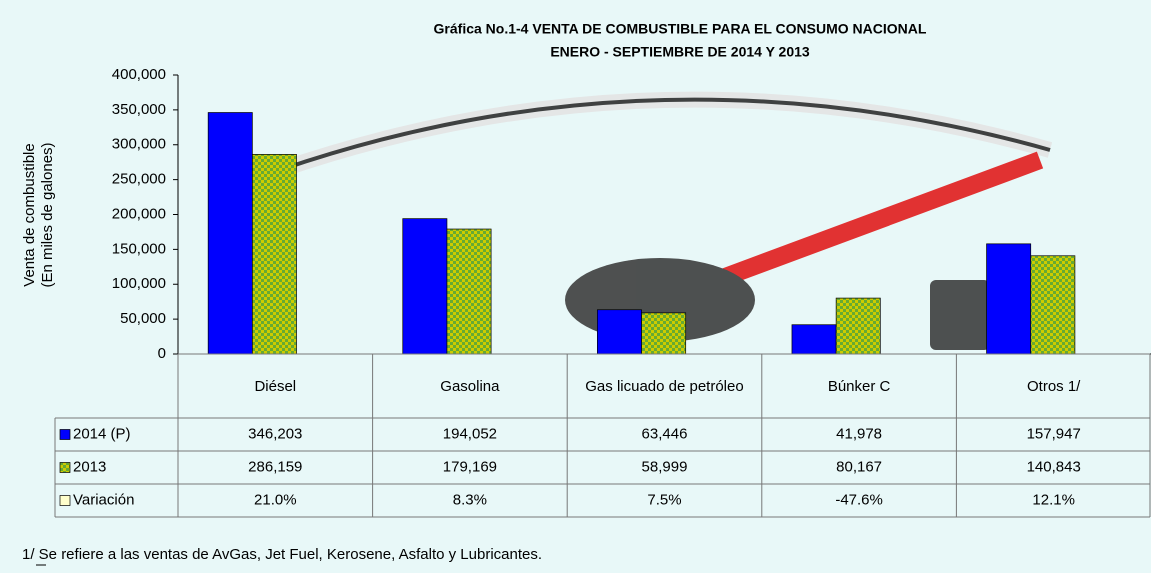 This screenshot has height=573, width=1151. What do you see at coordinates (139, 144) in the screenshot?
I see `y-tick-label: 300,000` at bounding box center [139, 144].